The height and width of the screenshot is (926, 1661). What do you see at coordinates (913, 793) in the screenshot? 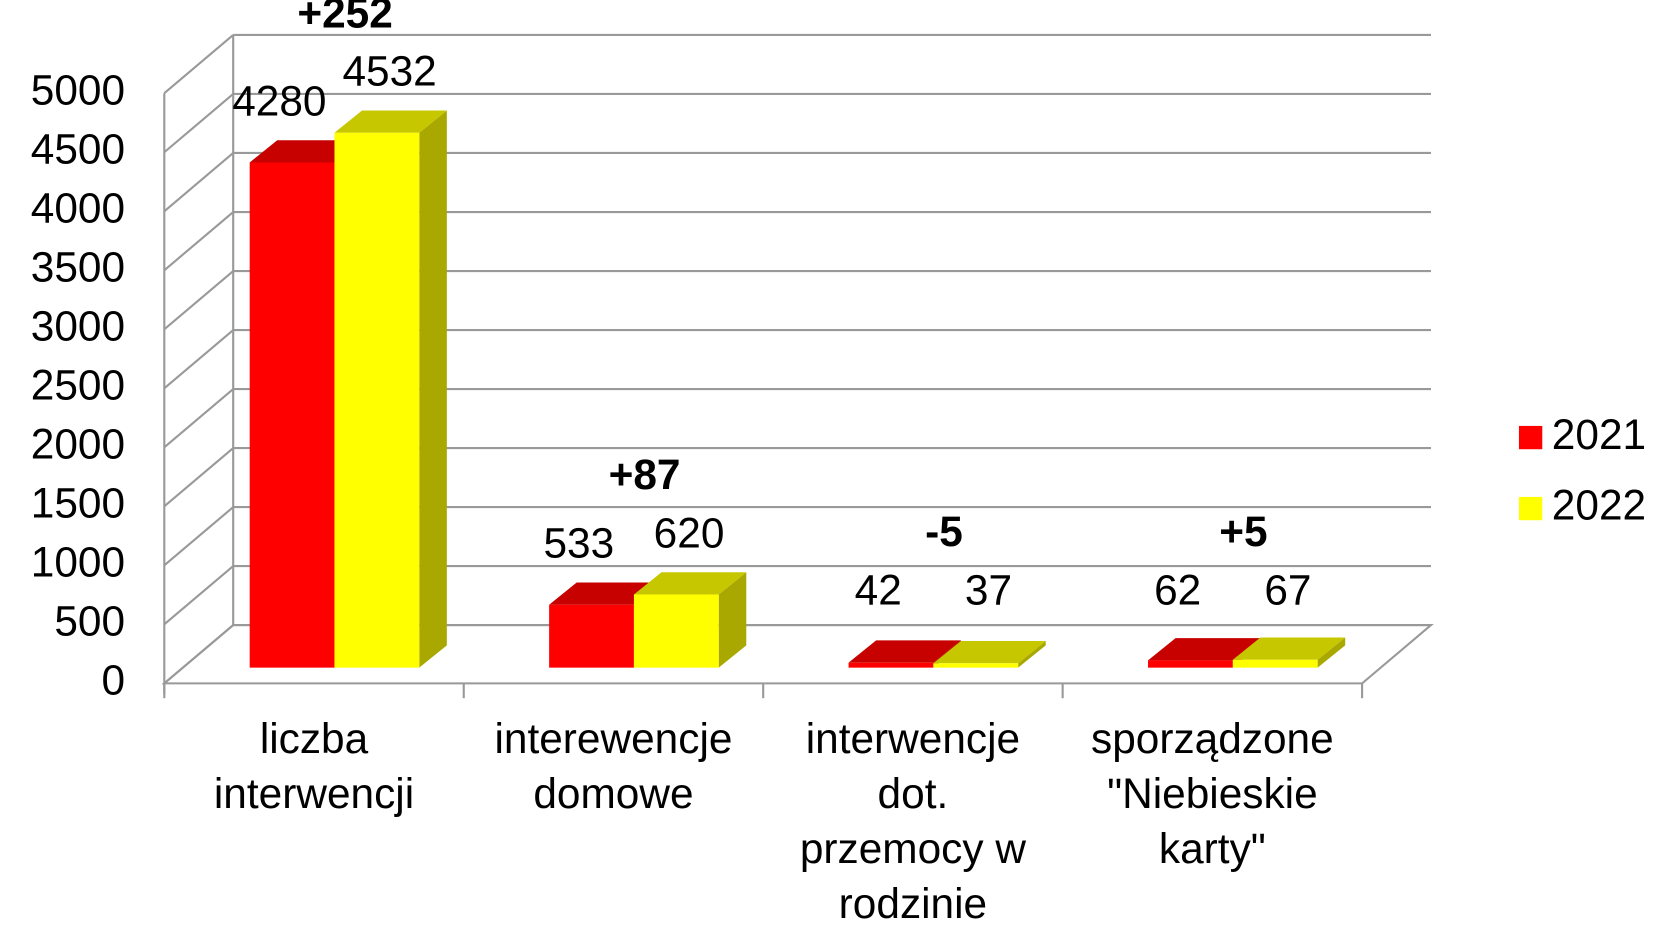
I see `x-tick-label: dot.` at bounding box center [913, 793].